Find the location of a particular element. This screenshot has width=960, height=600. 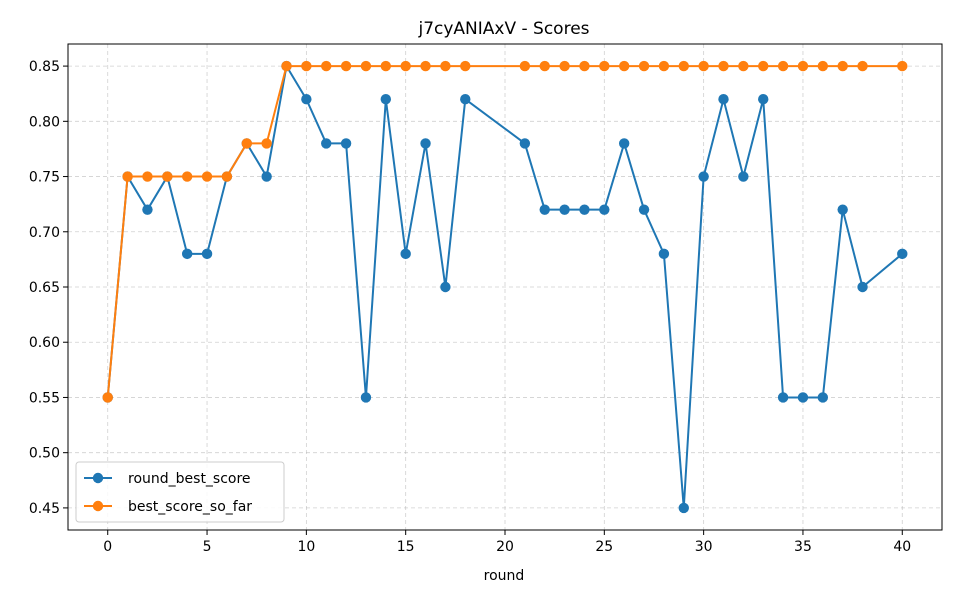

legend: round_best_score best_score_so_far is located at coordinates (180, 492).